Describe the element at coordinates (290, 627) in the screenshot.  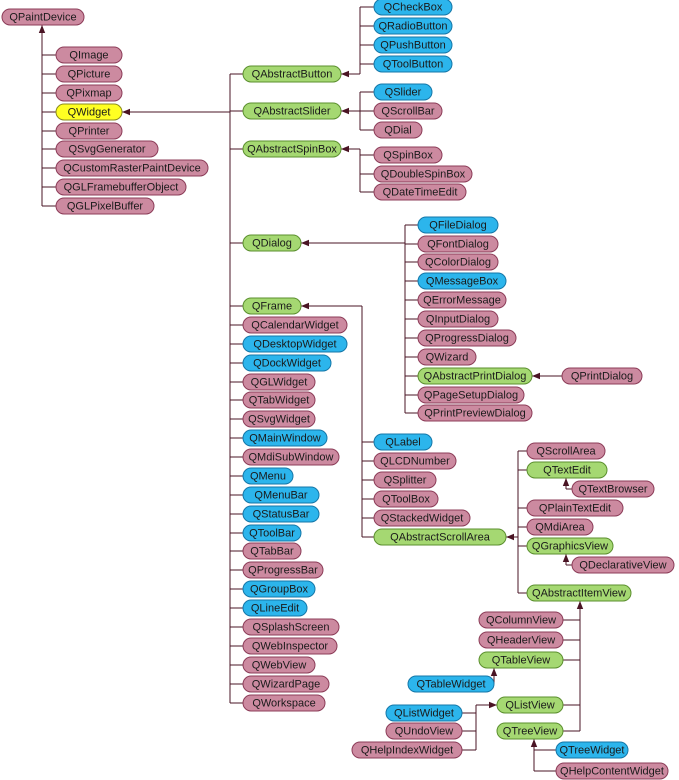
I see `class-label: QSplashScreen` at that location.